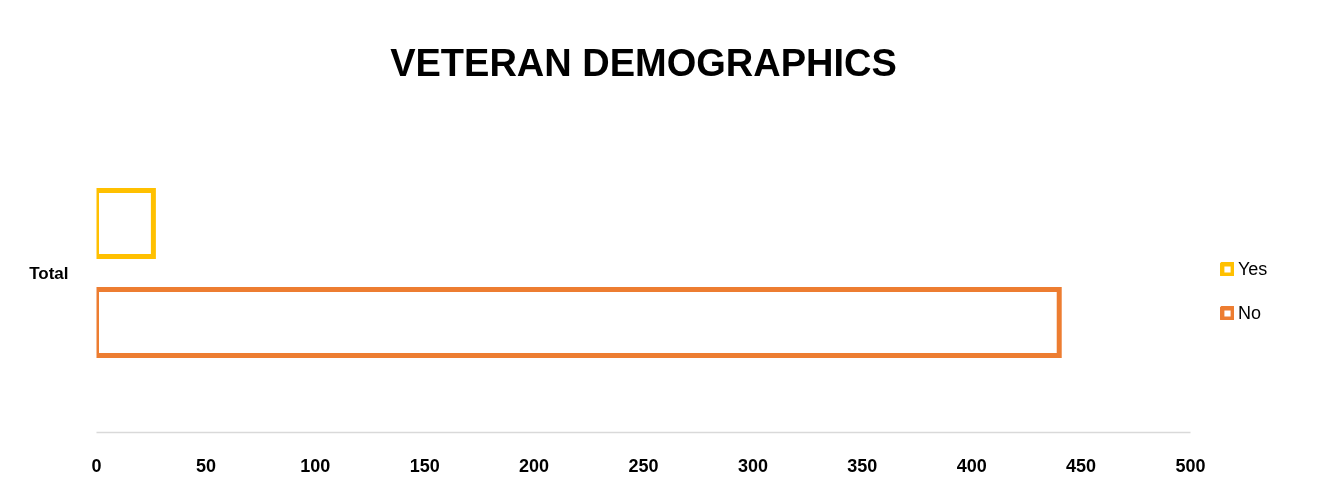 Image resolution: width=1329 pixels, height=492 pixels. Describe the element at coordinates (971, 465) in the screenshot. I see `x-tick-label: 400` at that location.